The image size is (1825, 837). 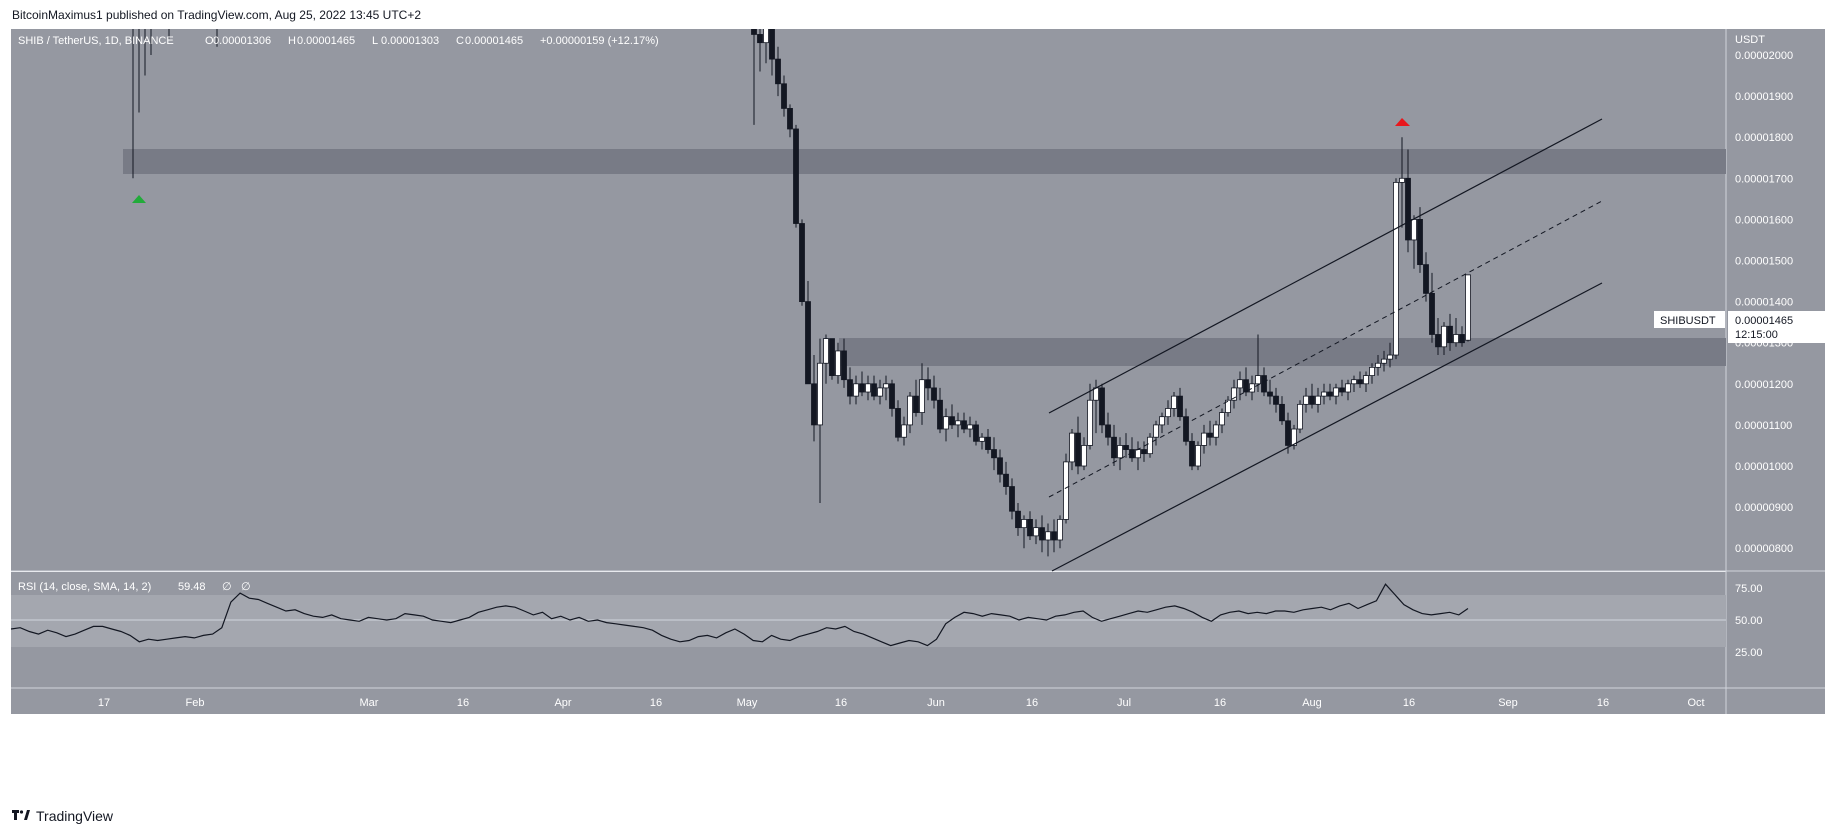 I want to click on legend-l-label: L, so click(x=375, y=41).